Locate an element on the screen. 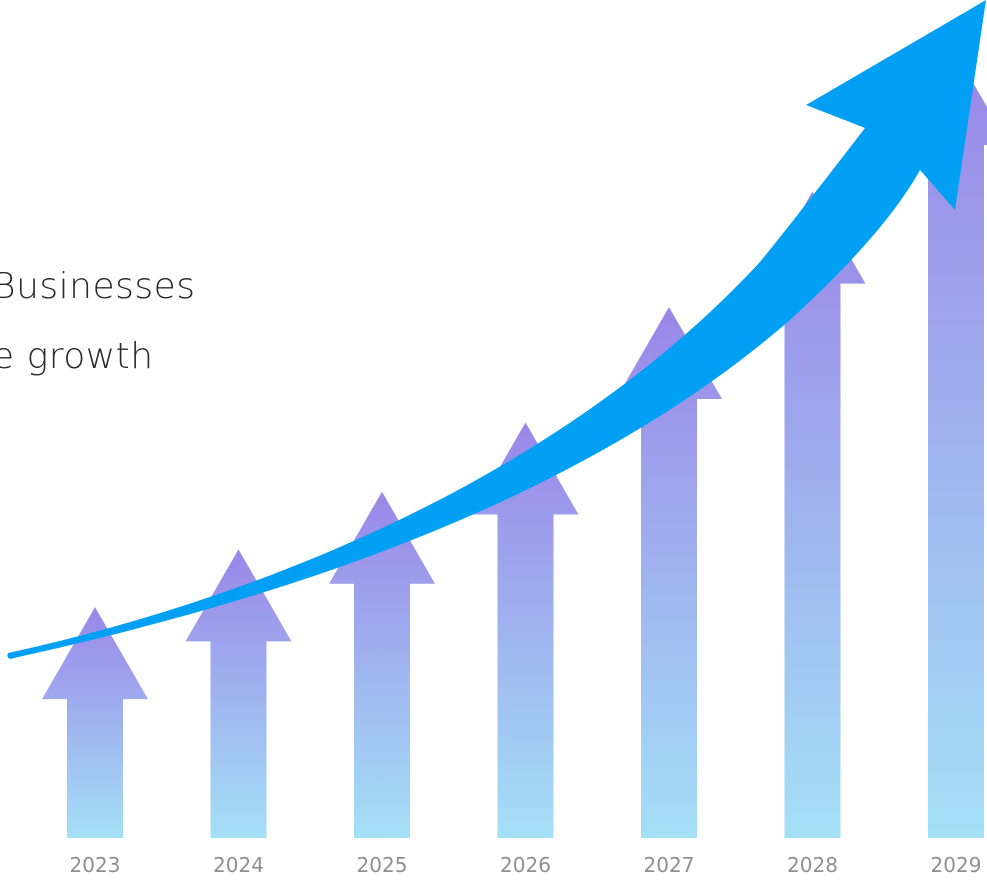  bar-arrow-2029 is located at coordinates (945, 445).